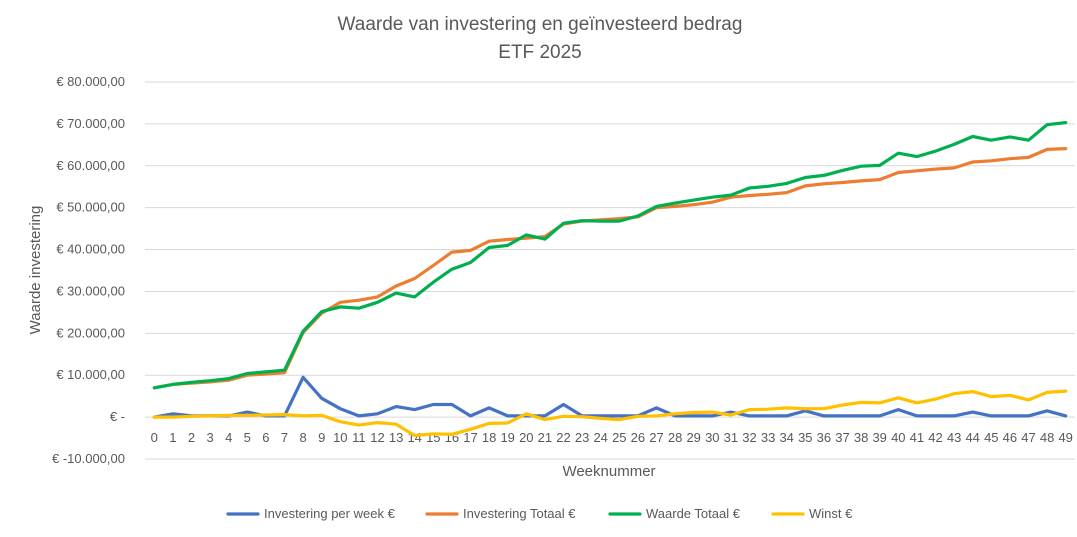 The width and height of the screenshot is (1077, 537). I want to click on y-tick-label: € 30.000,00, so click(90, 290).